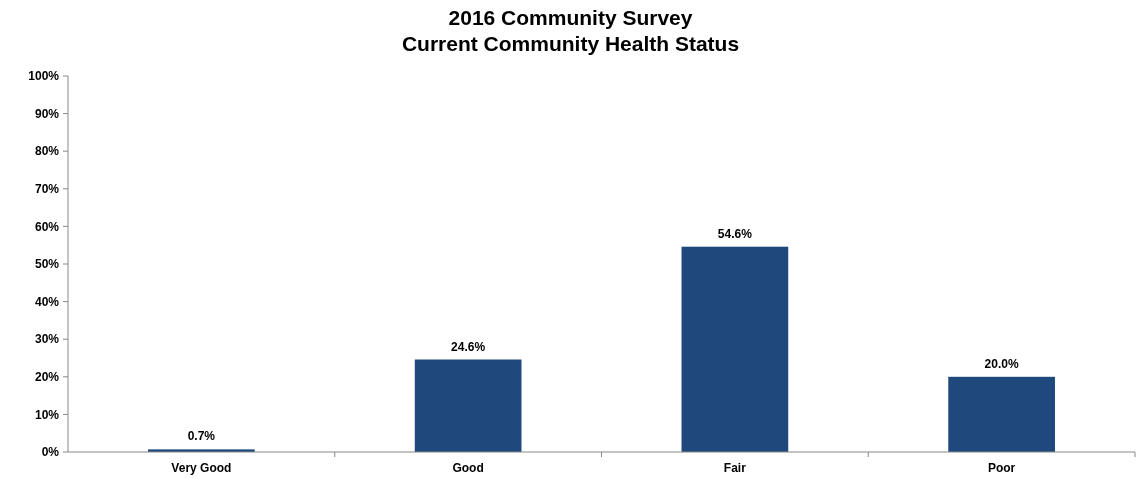 The height and width of the screenshot is (479, 1141). Describe the element at coordinates (47, 151) in the screenshot. I see `y-tick-label: 80%` at that location.